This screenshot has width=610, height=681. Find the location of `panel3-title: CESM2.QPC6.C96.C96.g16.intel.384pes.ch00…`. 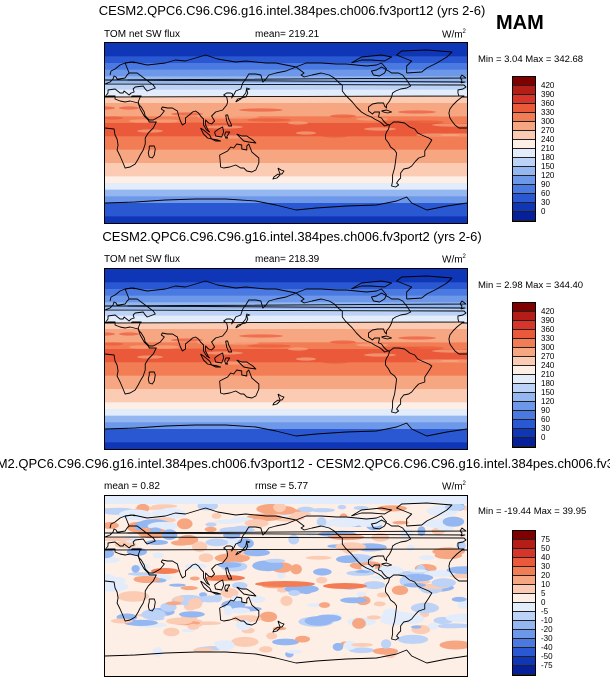

panel3-title: CESM2.QPC6.C96.C96.g16.intel.384pes.ch00… is located at coordinates (305, 463).